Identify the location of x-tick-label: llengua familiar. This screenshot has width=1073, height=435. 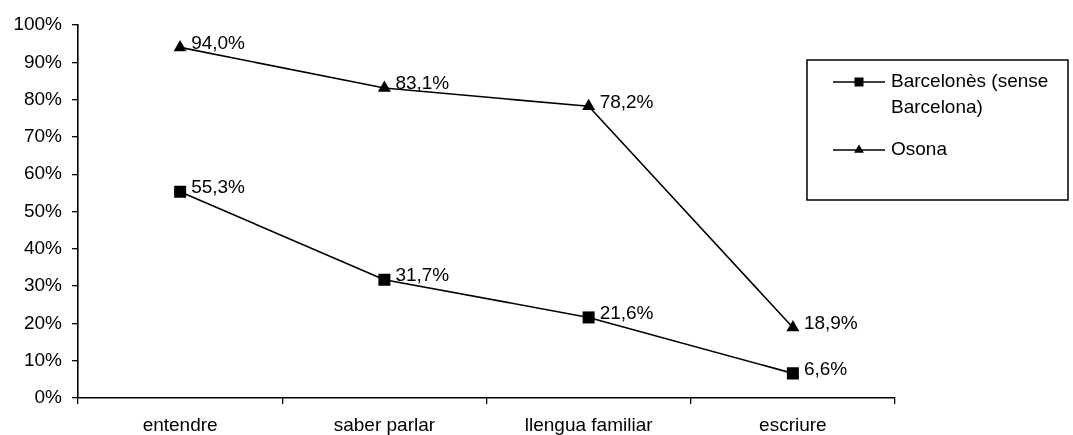
(589, 424).